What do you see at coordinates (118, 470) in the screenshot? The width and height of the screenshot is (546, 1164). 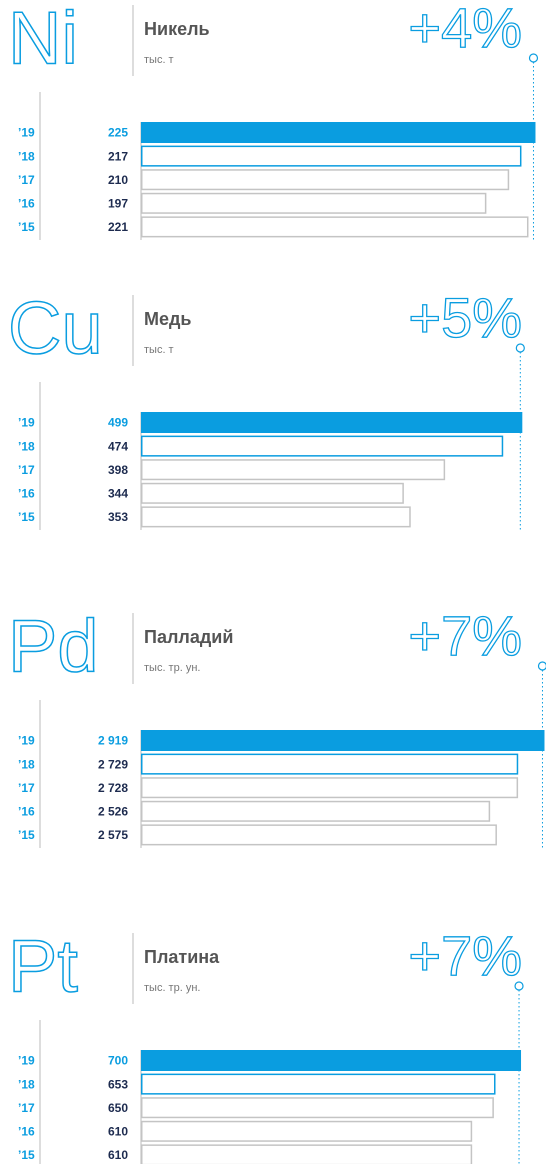 I see `value-label: 398` at bounding box center [118, 470].